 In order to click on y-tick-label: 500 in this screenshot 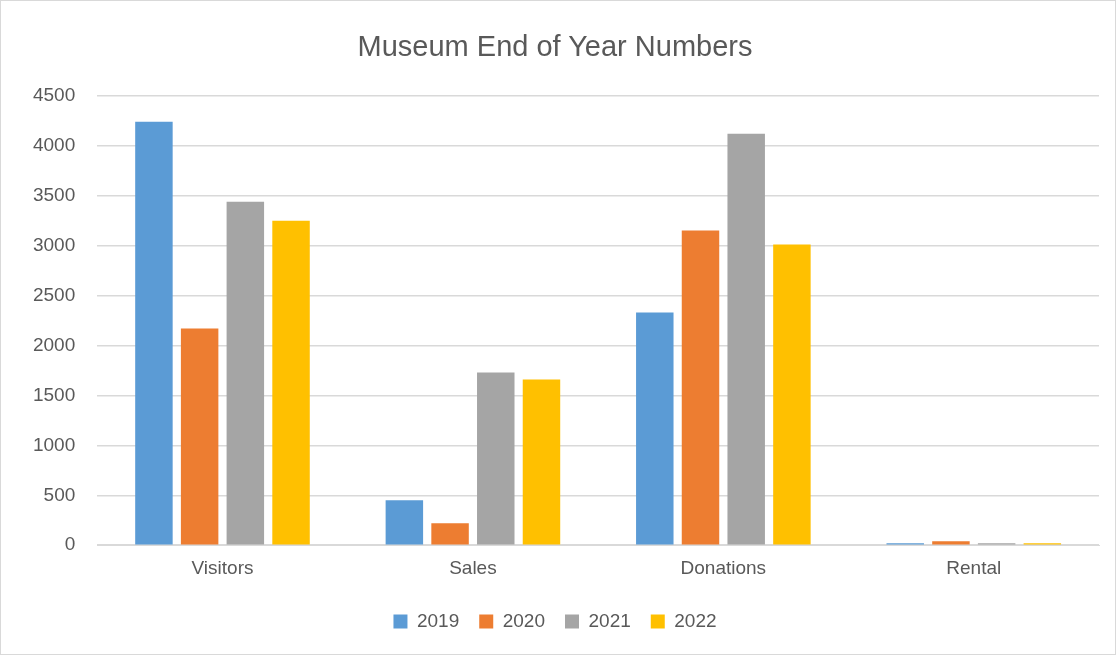, I will do `click(59, 494)`.